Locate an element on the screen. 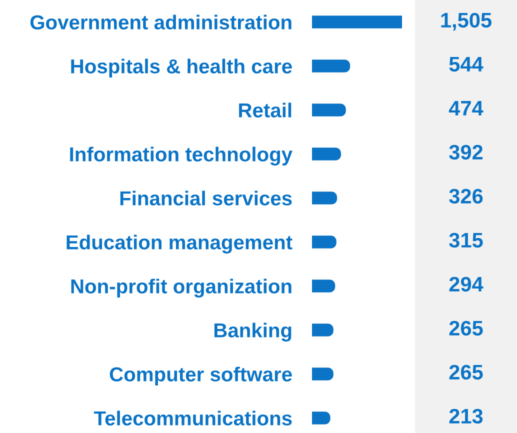  y-tick-label: Banking is located at coordinates (253, 332).